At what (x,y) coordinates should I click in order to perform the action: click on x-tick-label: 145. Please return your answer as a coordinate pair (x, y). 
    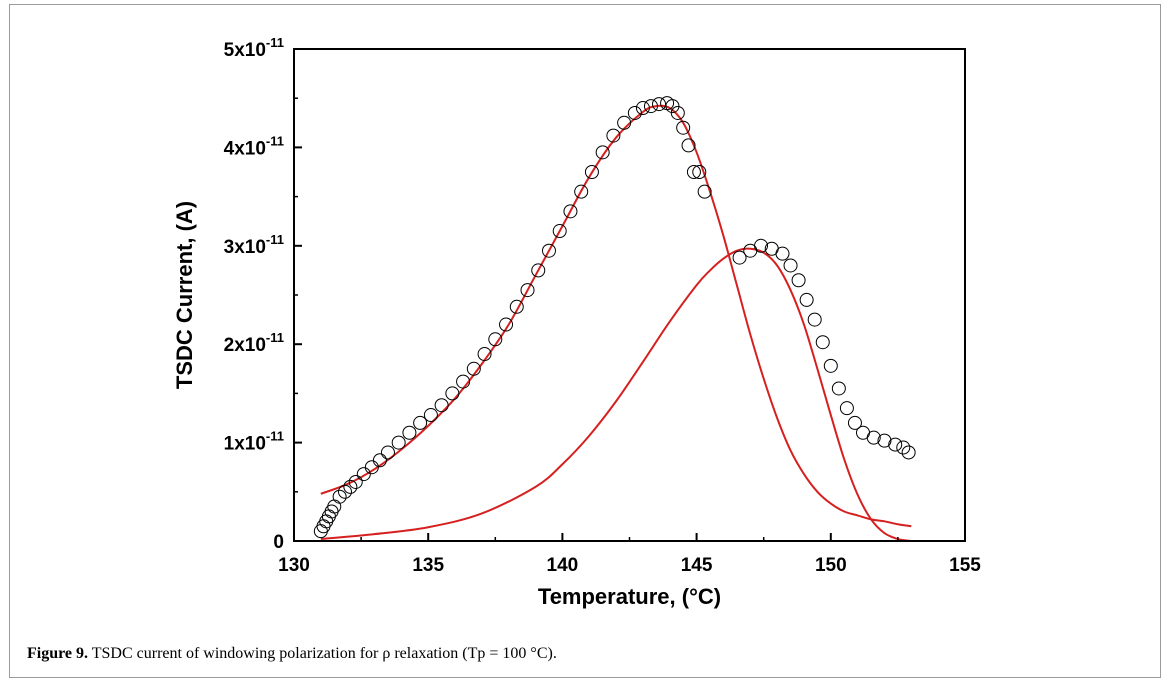
    Looking at the image, I should click on (697, 565).